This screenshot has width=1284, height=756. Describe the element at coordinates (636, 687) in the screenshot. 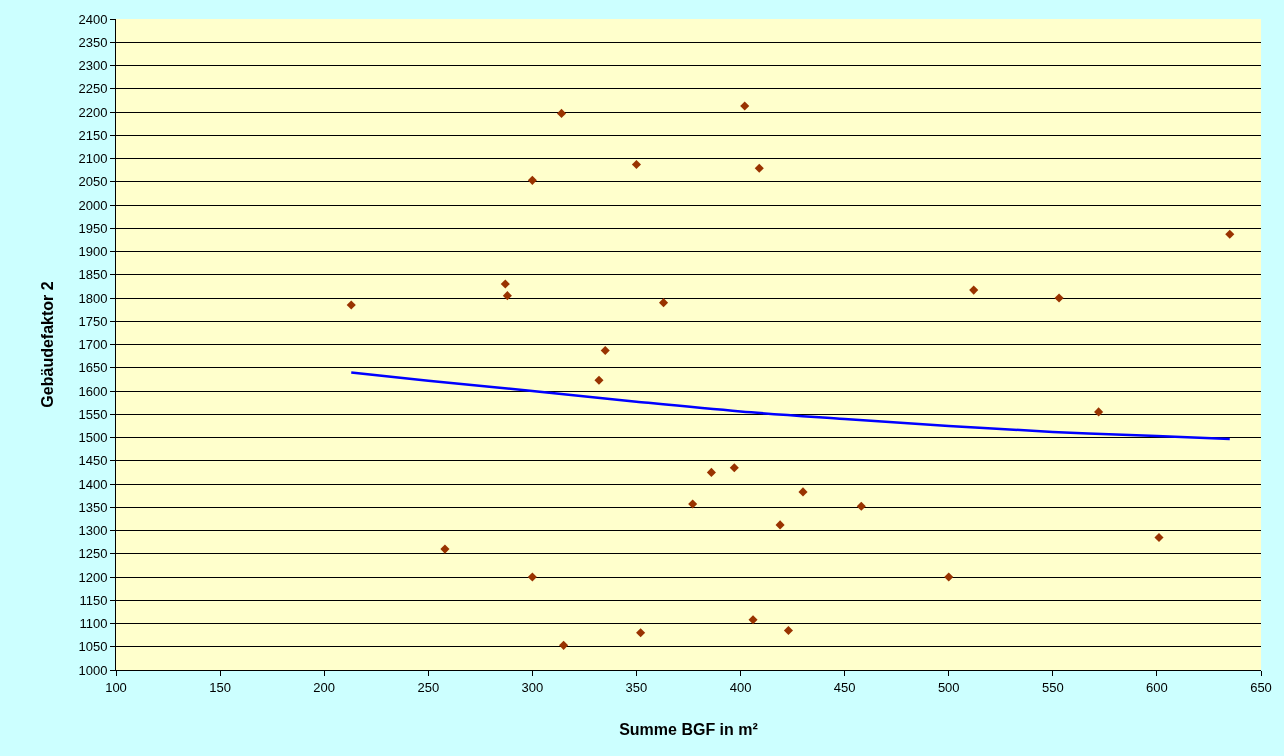

I see `x-tick-label: 350` at that location.